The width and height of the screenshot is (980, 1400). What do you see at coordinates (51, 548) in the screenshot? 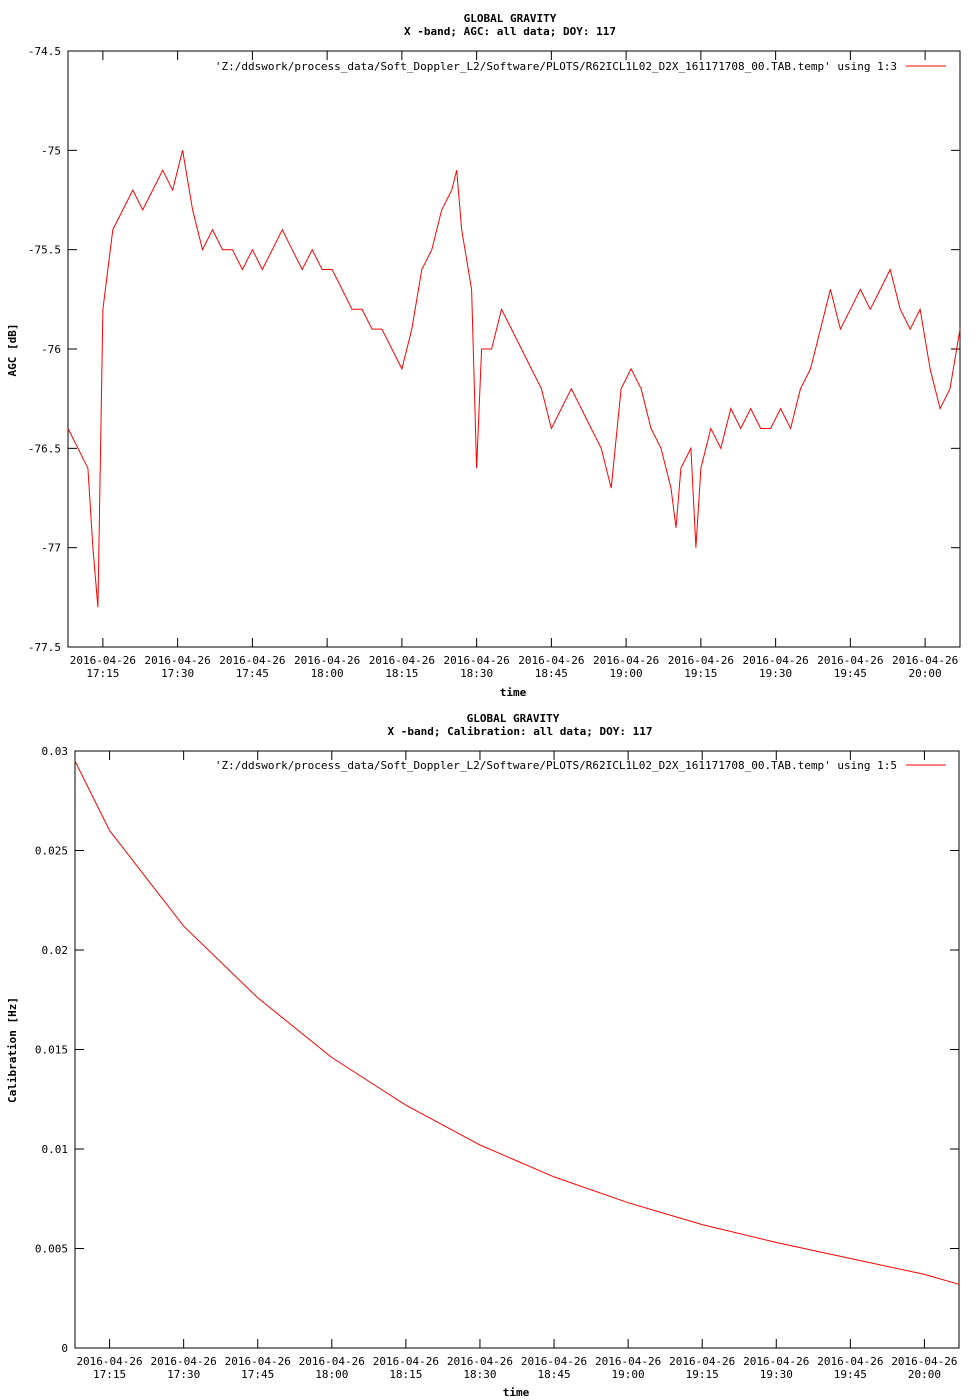
I see `agc-y-tick-label: -77` at bounding box center [51, 548].